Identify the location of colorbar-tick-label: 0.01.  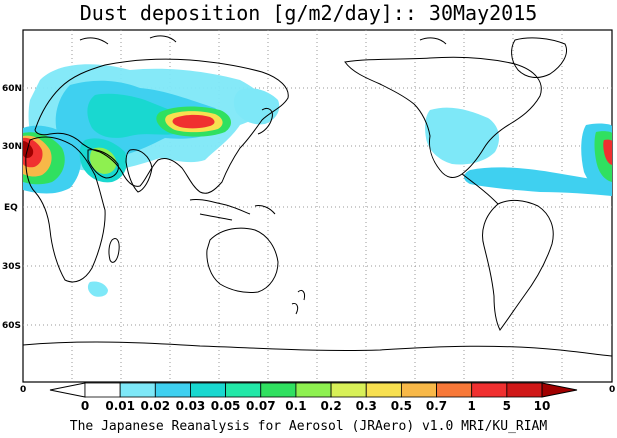
(120, 406).